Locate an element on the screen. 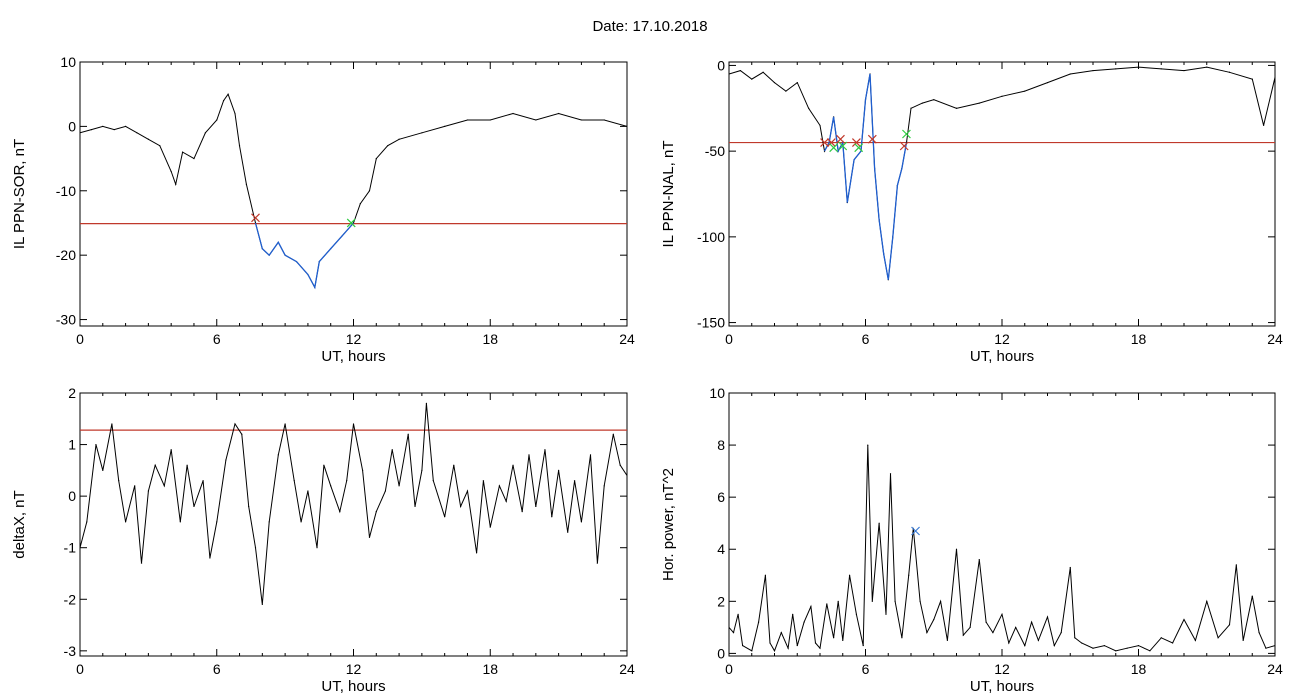  y-tick-label: 4 is located at coordinates (721, 549).